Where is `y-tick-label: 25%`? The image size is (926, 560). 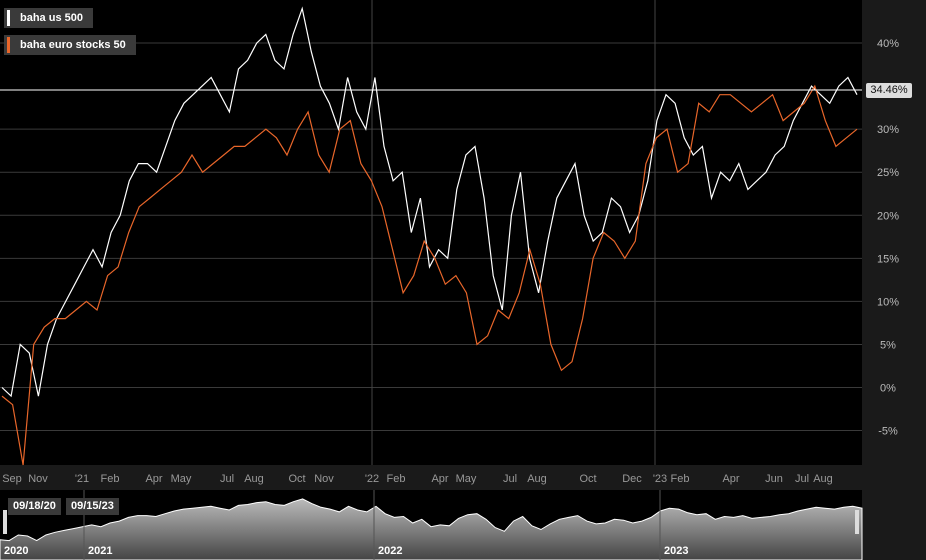 y-tick-label: 25% is located at coordinates (888, 173).